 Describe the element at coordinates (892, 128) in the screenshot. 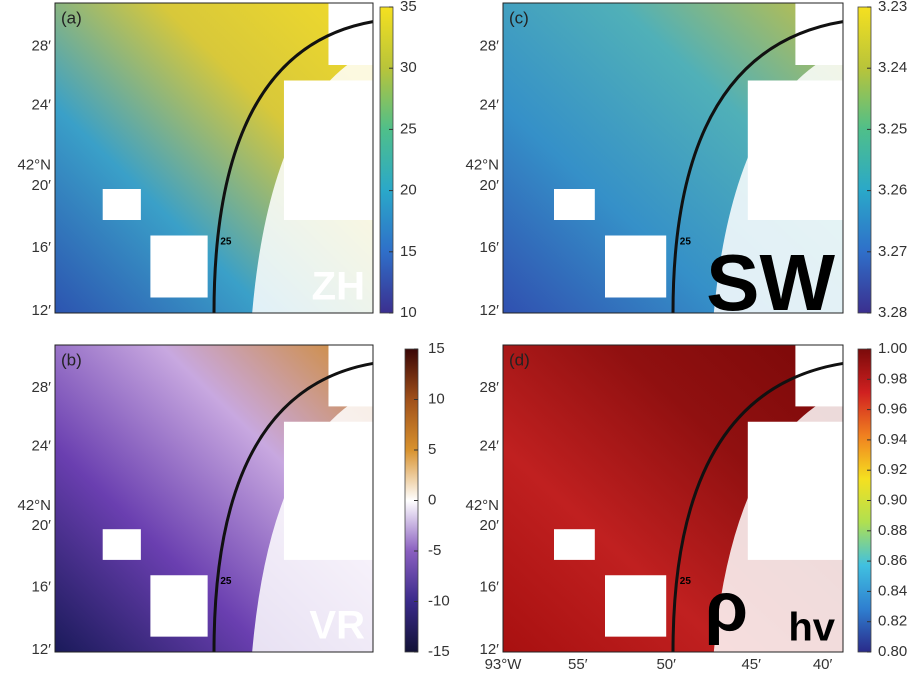

I see `colorbar-tick-label: 3.25` at that location.